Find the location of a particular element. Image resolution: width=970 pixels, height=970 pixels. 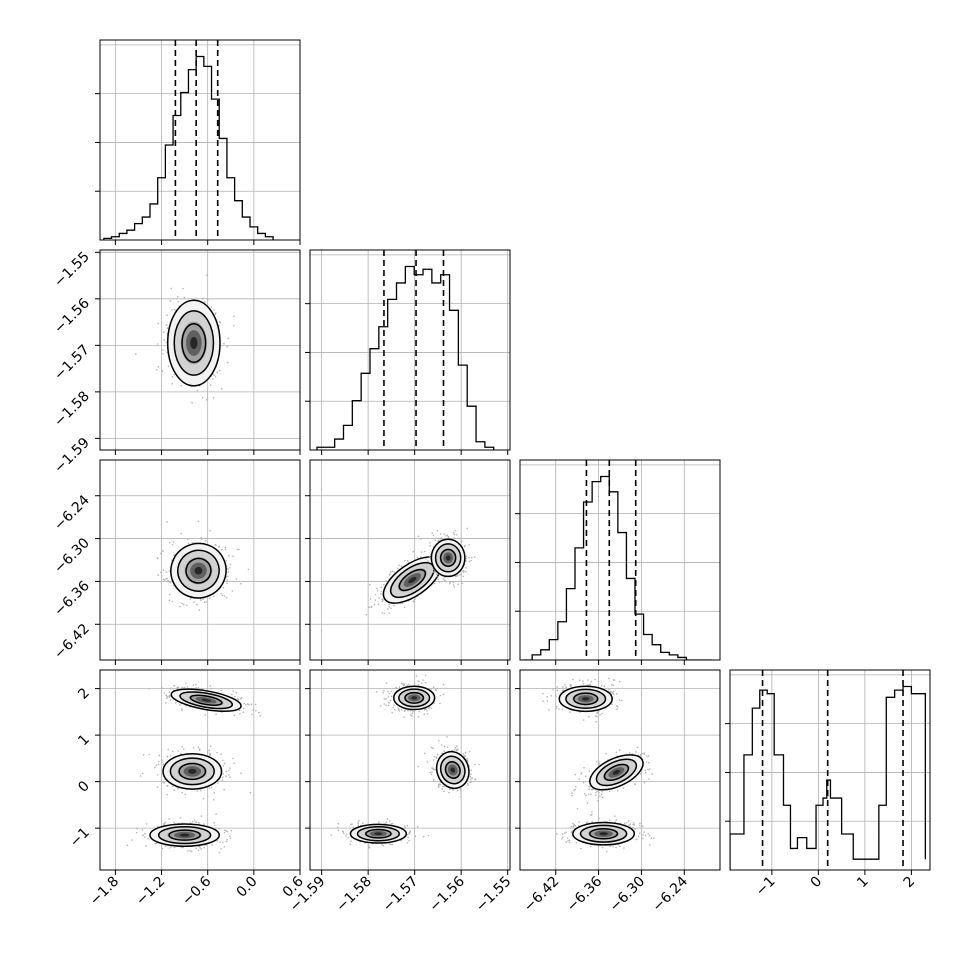

panel-frame is located at coordinates (200, 770).